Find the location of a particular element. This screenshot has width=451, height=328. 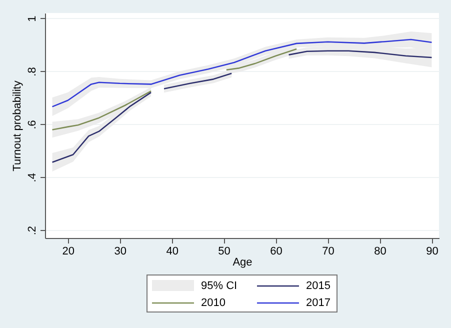

y-tick-label: .6 is located at coordinates (32, 125).